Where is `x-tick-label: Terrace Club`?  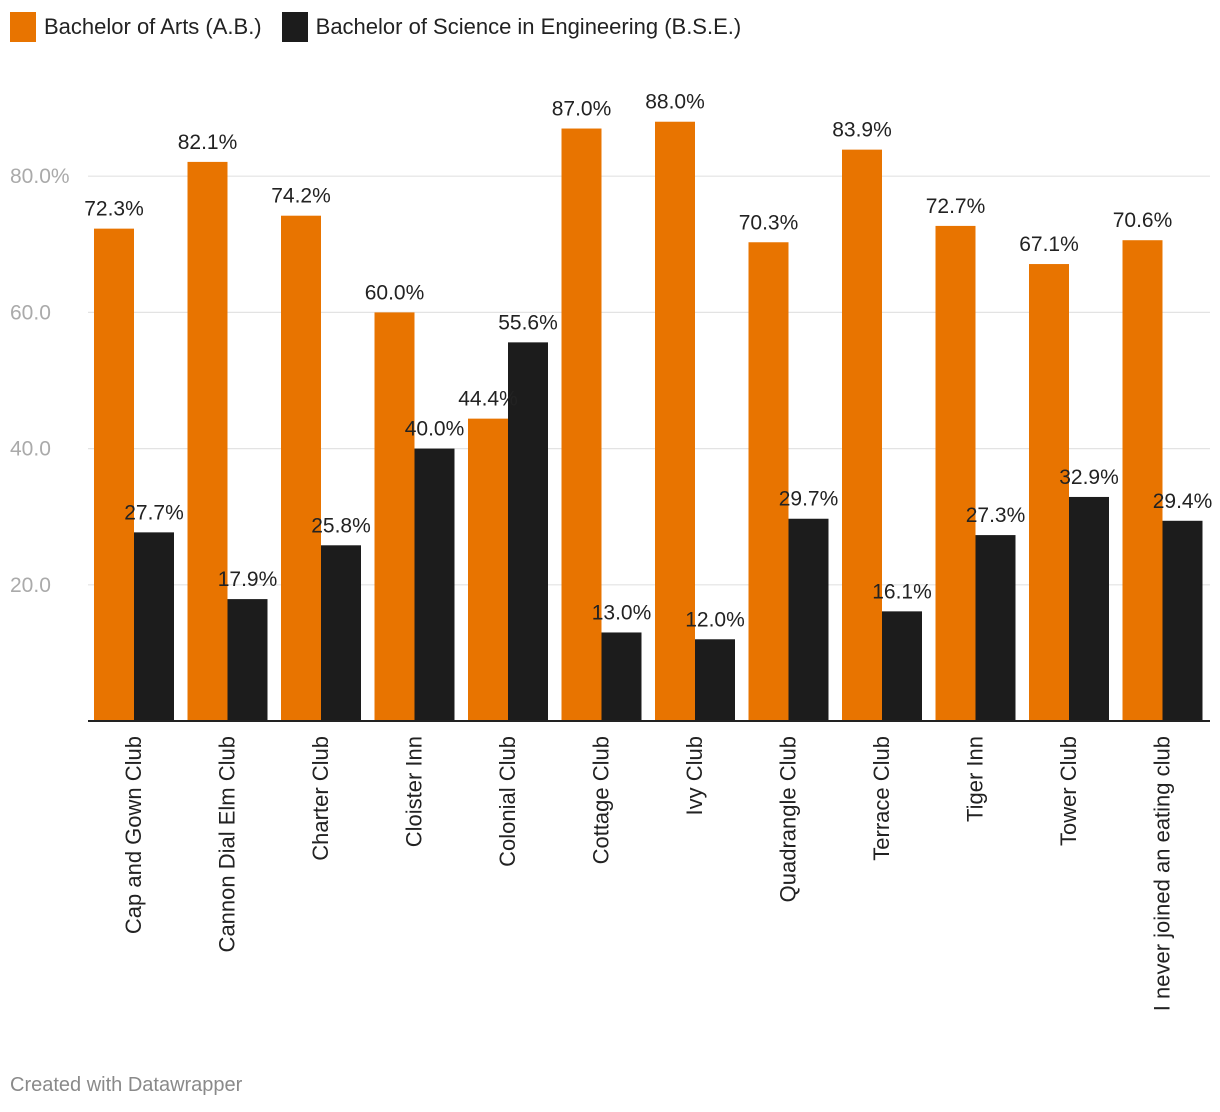 x-tick-label: Terrace Club is located at coordinates (881, 798).